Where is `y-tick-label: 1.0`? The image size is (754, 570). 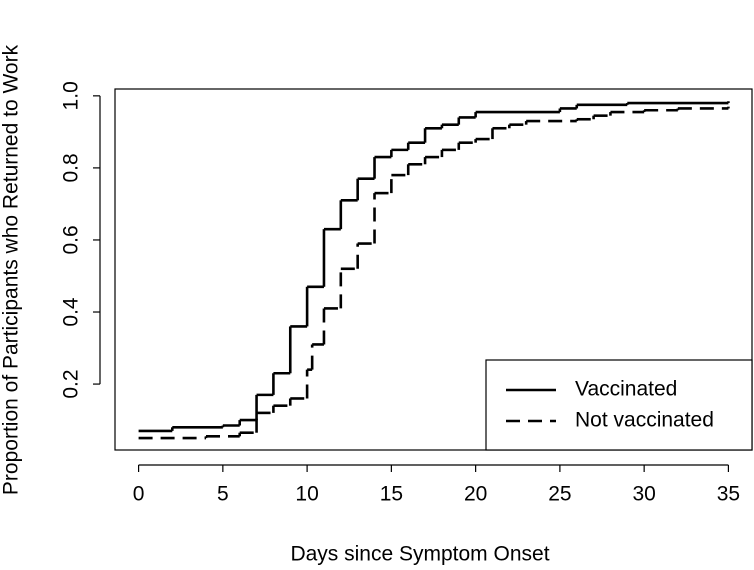
y-tick-label: 1.0 is located at coordinates (71, 95).